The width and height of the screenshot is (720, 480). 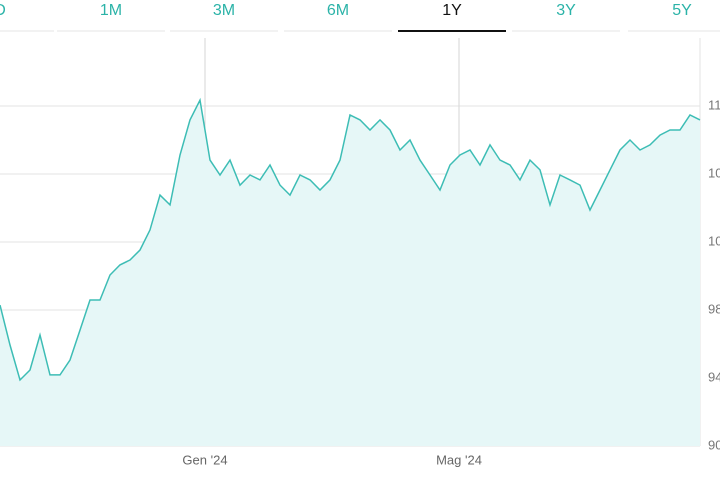 I want to click on y-tick-label: 102, so click(x=714, y=240).